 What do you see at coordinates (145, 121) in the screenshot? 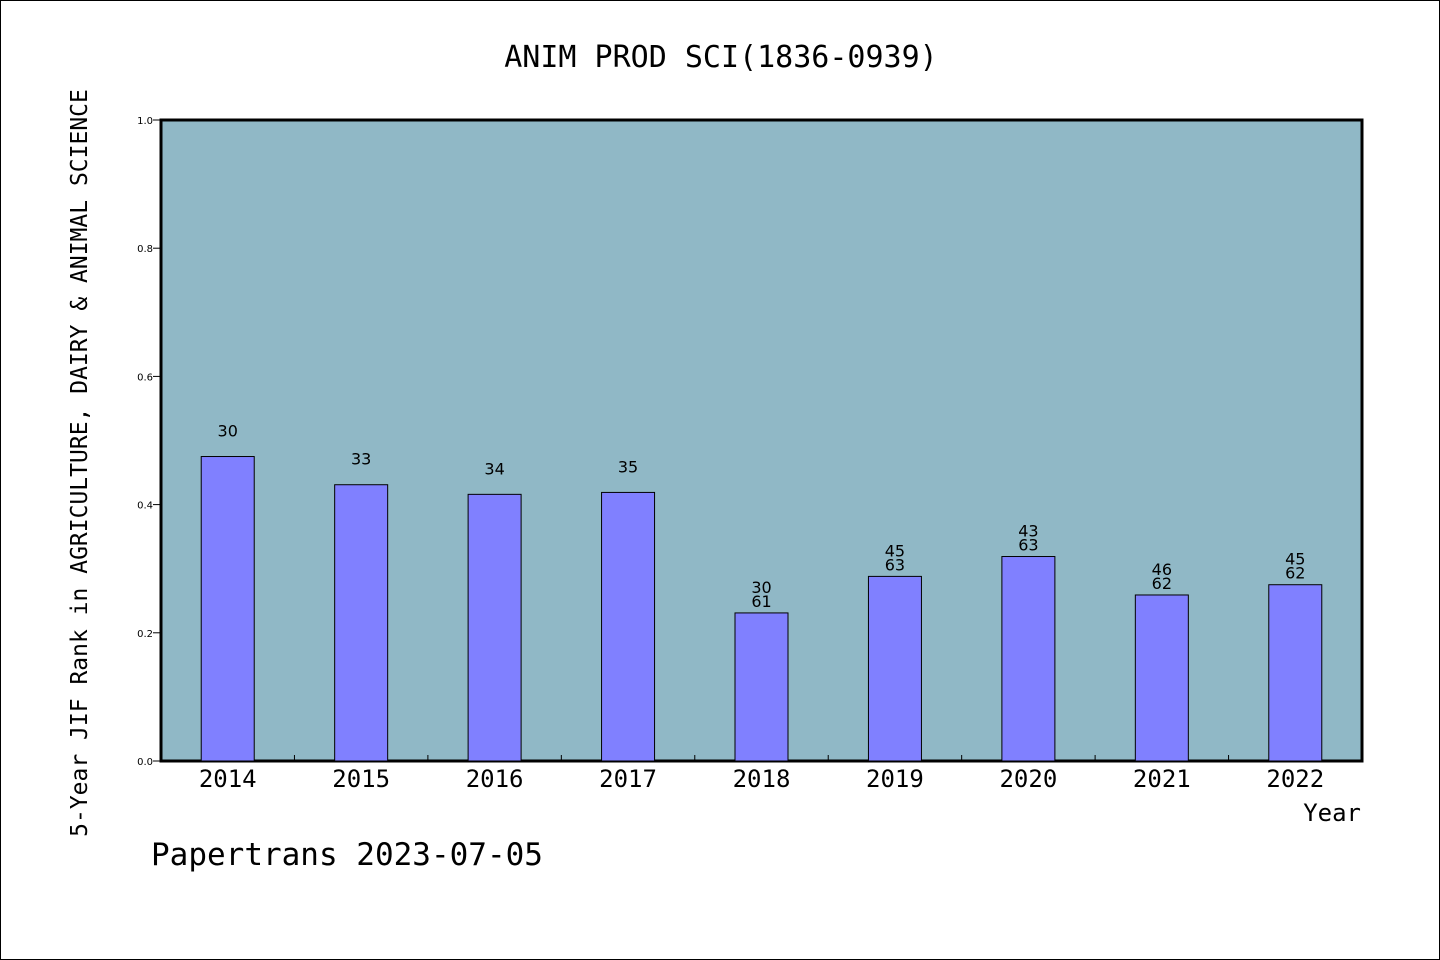
I see `y-tick-label: 1.0` at bounding box center [145, 121].